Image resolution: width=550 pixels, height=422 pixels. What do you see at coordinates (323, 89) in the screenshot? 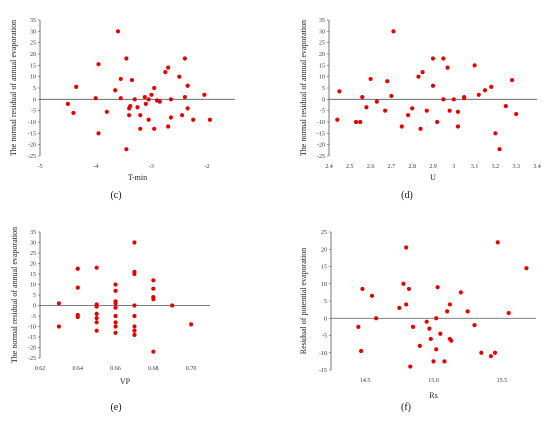
I see `y-tick-label: 5` at bounding box center [323, 89].